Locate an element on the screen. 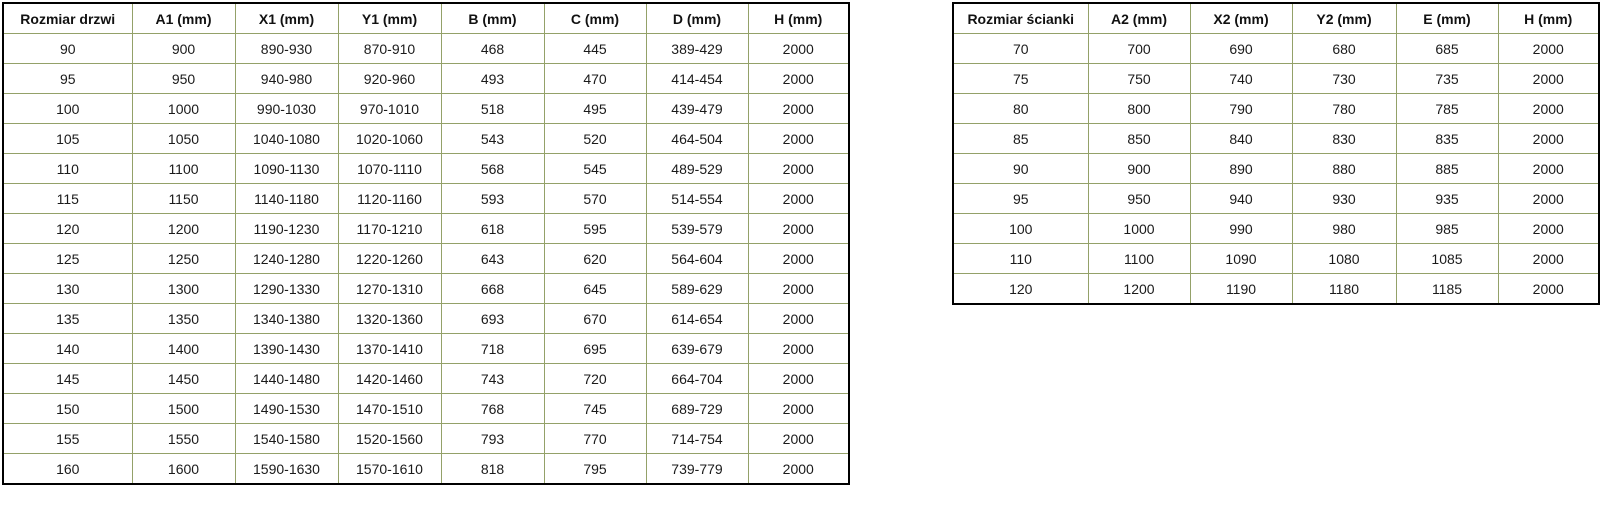 This screenshot has height=514, width=1600. column-header: X2 (mm) is located at coordinates (1241, 18).